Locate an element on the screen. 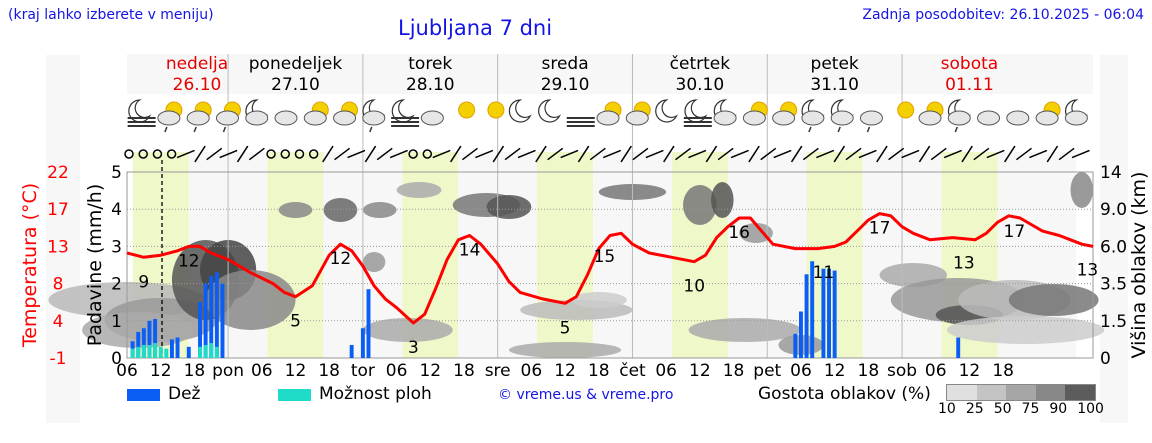 The height and width of the screenshot is (443, 1152). temperature-label: 10 is located at coordinates (694, 287).